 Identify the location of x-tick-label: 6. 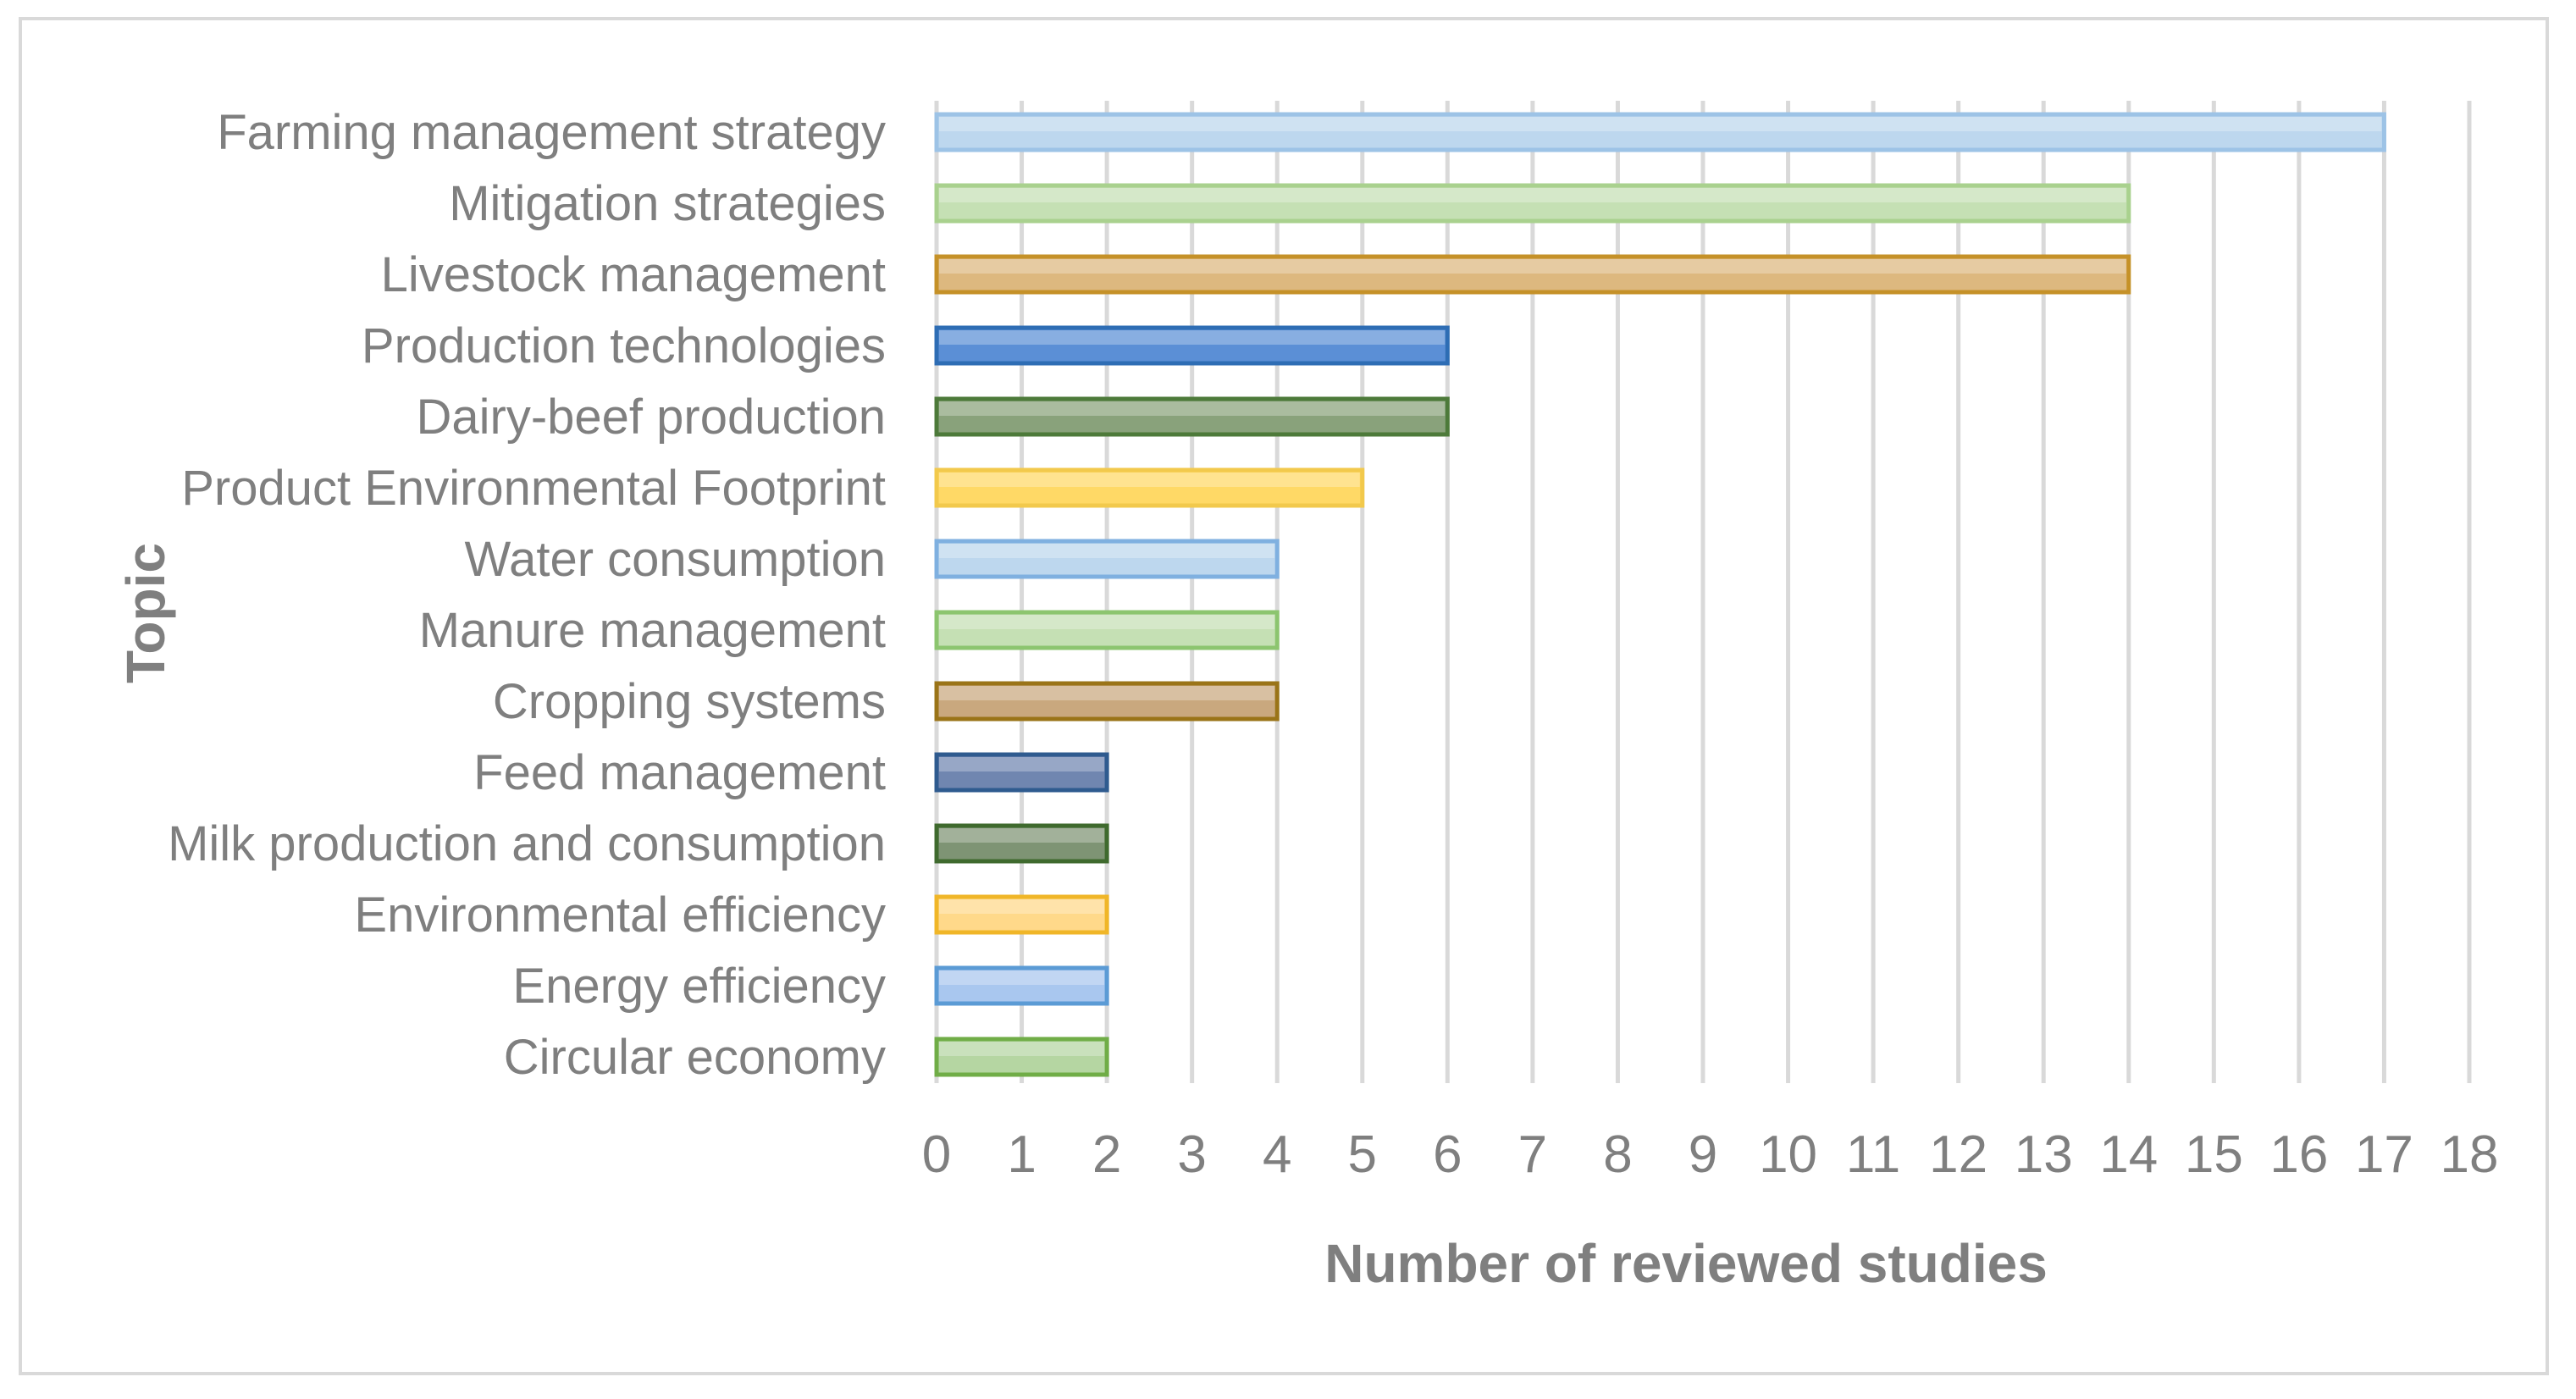
(1447, 1154).